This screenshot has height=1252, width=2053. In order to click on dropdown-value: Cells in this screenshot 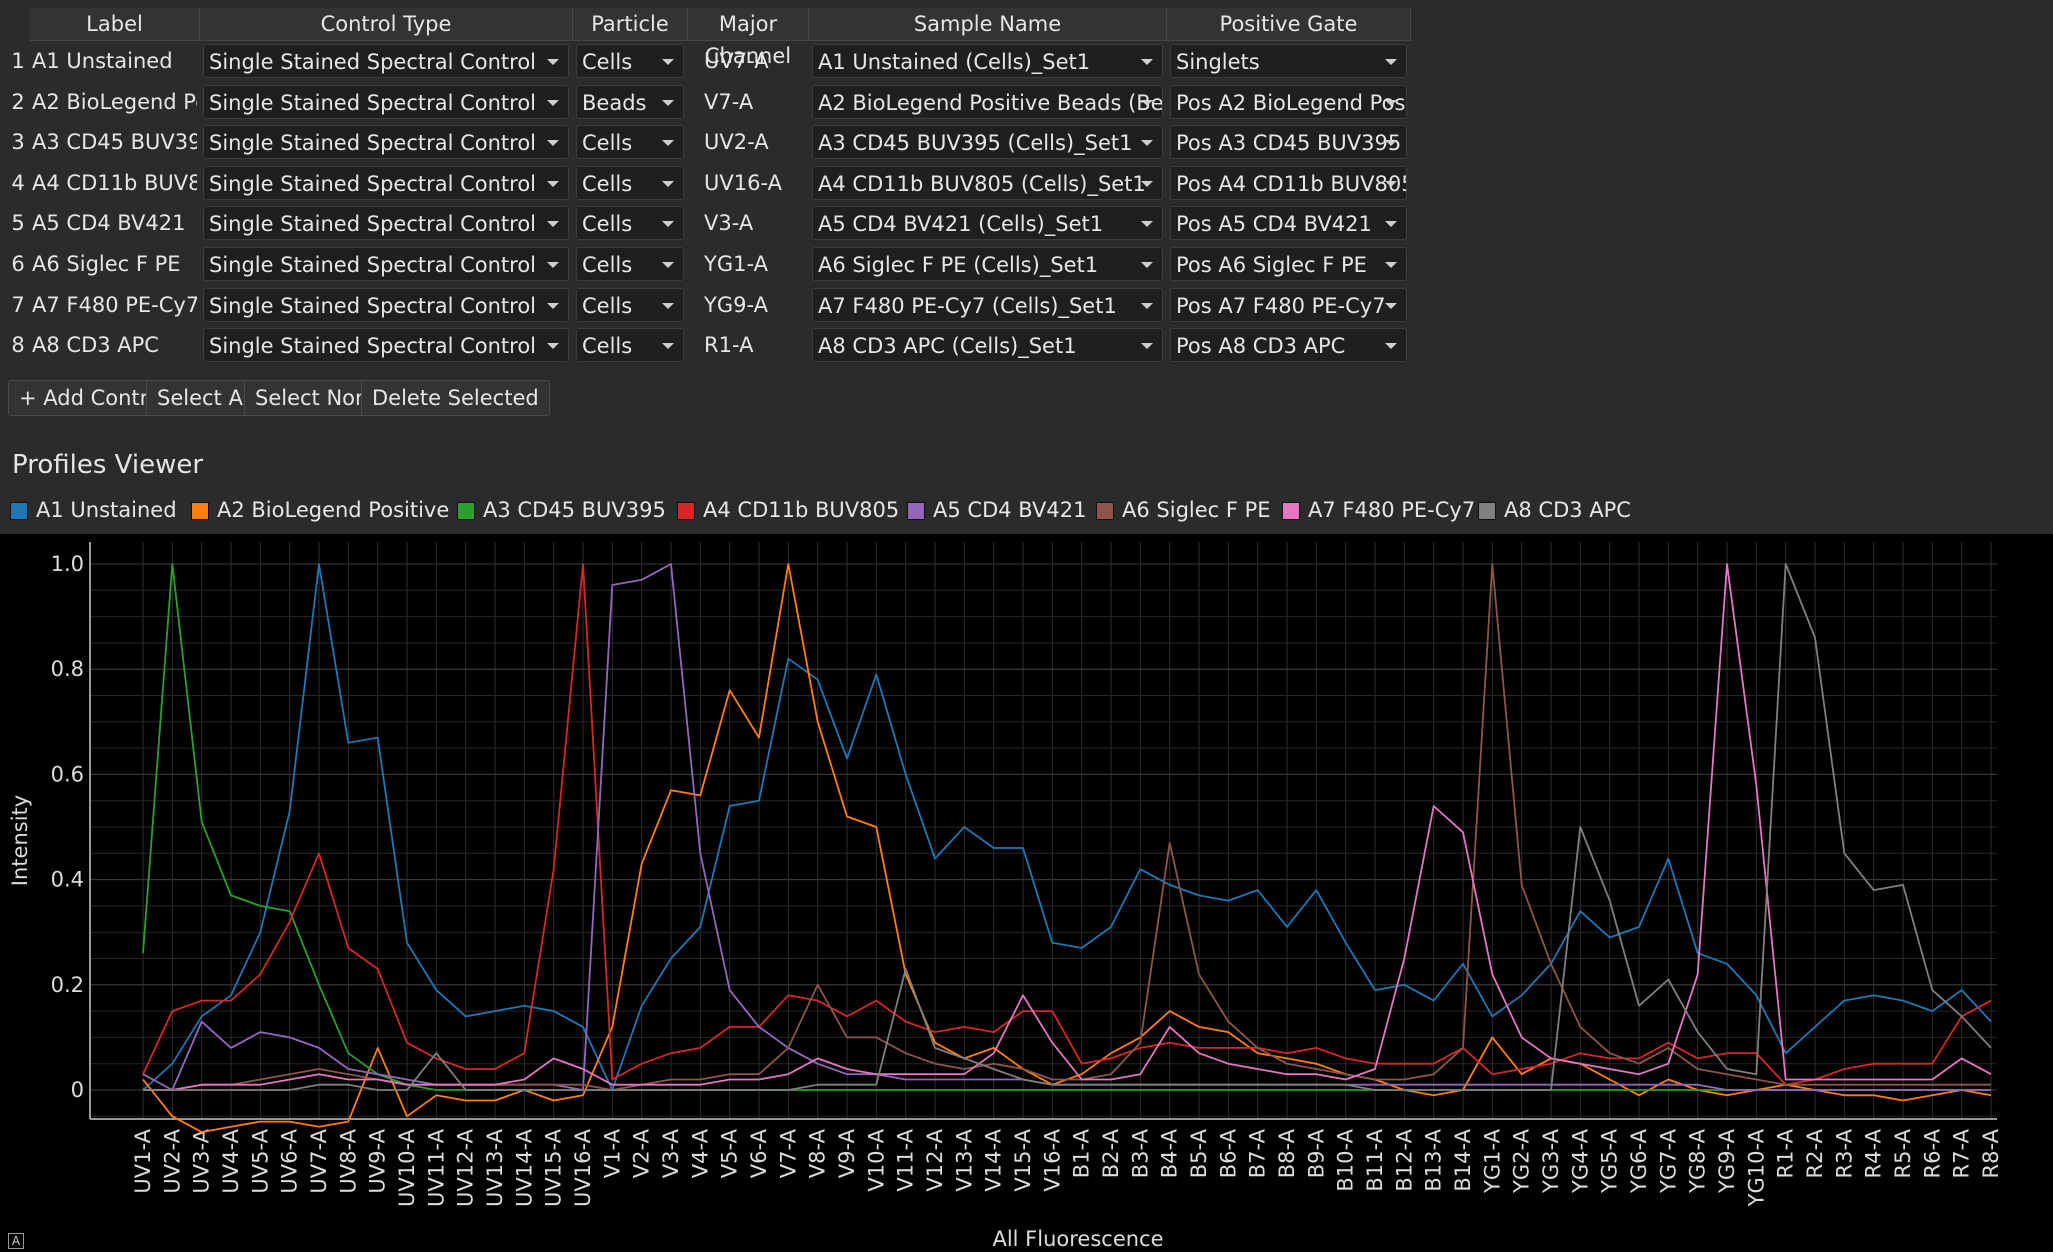, I will do `click(607, 224)`.